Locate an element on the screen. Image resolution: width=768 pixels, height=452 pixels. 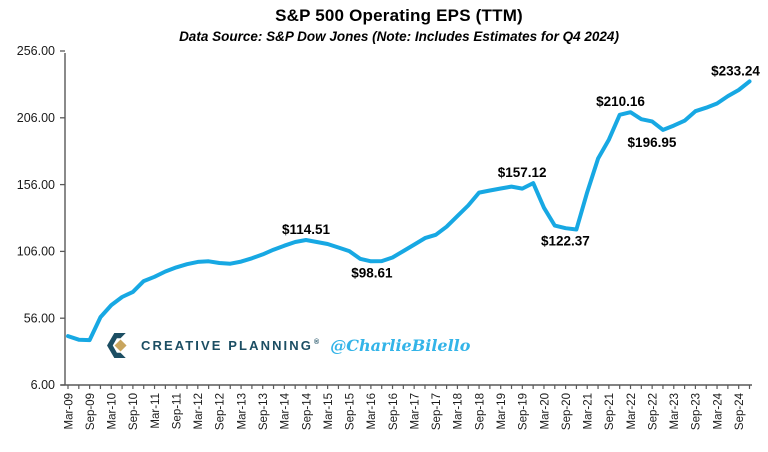
creative-planning-label: CREATIVE PLANNING is located at coordinates (227, 345).